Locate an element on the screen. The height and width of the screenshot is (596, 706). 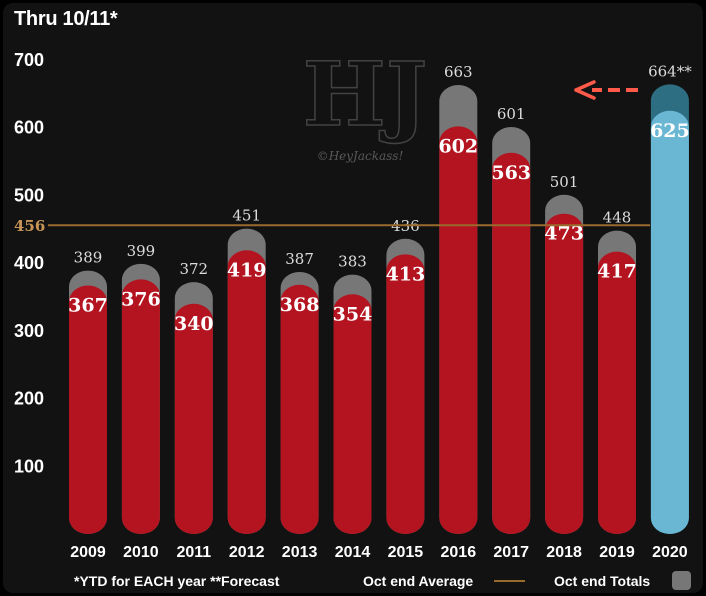
ytd-value-label: 413 is located at coordinates (406, 274).